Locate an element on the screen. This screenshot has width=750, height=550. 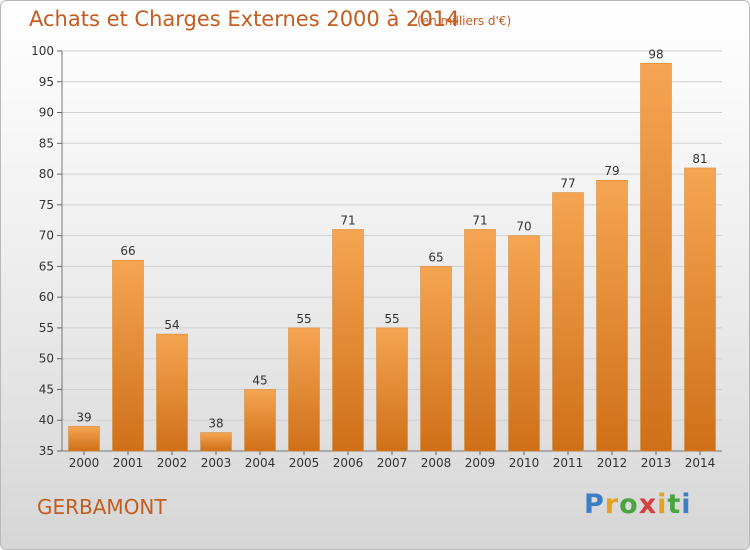
data-label-2007: 55 is located at coordinates (391, 319).